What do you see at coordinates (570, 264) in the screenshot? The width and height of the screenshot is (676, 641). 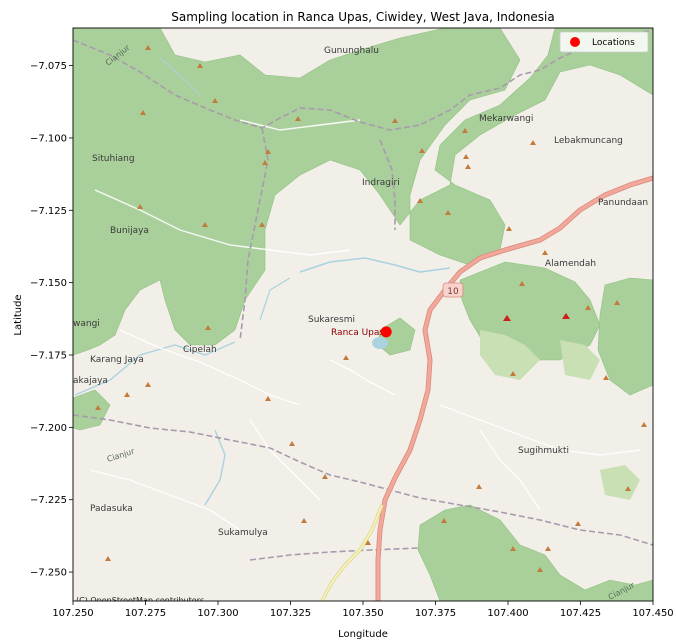 I see `label-alamendah: Alamendah` at bounding box center [570, 264].